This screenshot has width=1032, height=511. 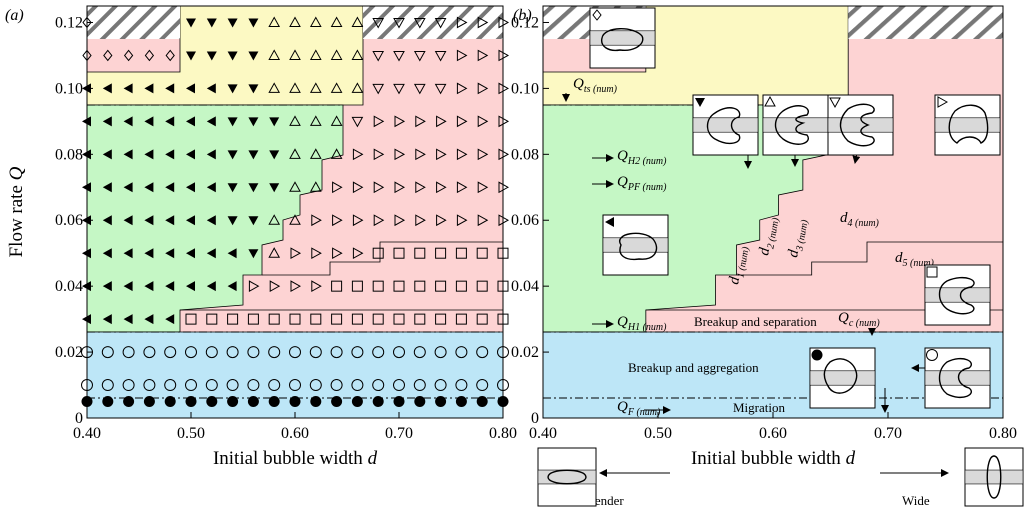 What do you see at coordinates (525, 220) in the screenshot?
I see `y-tick-label: 0.06` at bounding box center [525, 220].